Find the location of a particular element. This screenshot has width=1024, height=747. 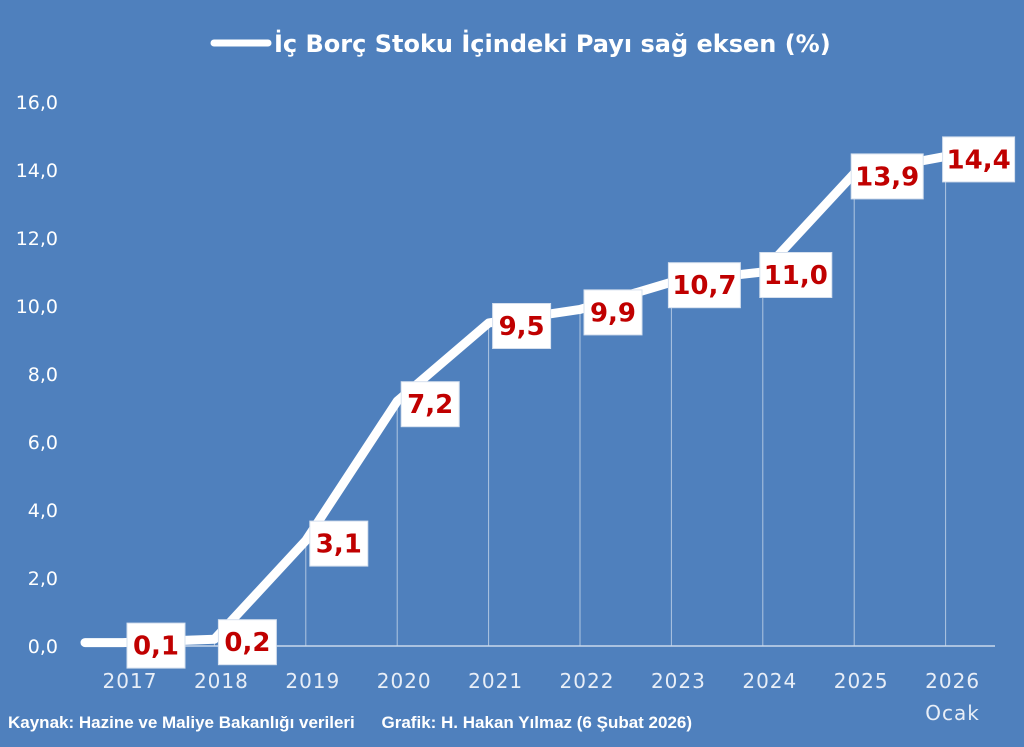

x-tick-label: 2022 is located at coordinates (587, 681).